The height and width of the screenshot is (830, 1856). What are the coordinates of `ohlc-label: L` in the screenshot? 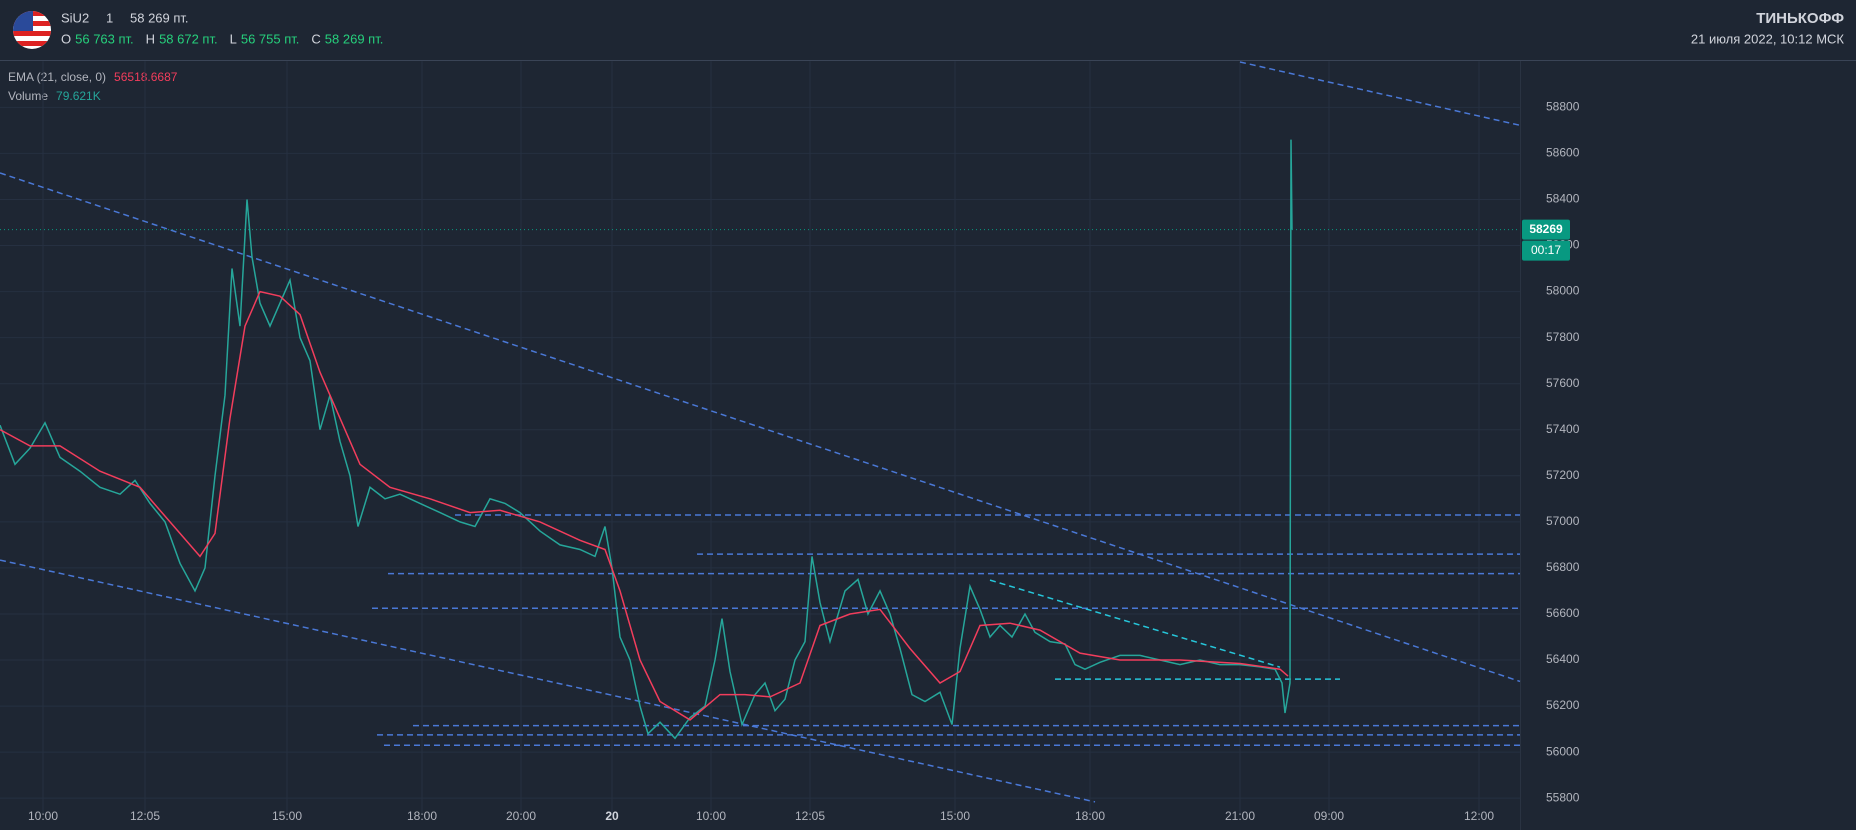 It's located at (233, 38).